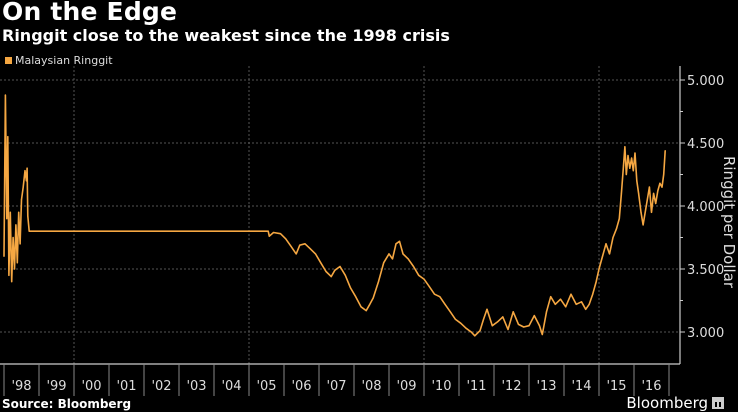 This screenshot has width=738, height=412. What do you see at coordinates (581, 386) in the screenshot?
I see `x-tick-label: '14` at bounding box center [581, 386].